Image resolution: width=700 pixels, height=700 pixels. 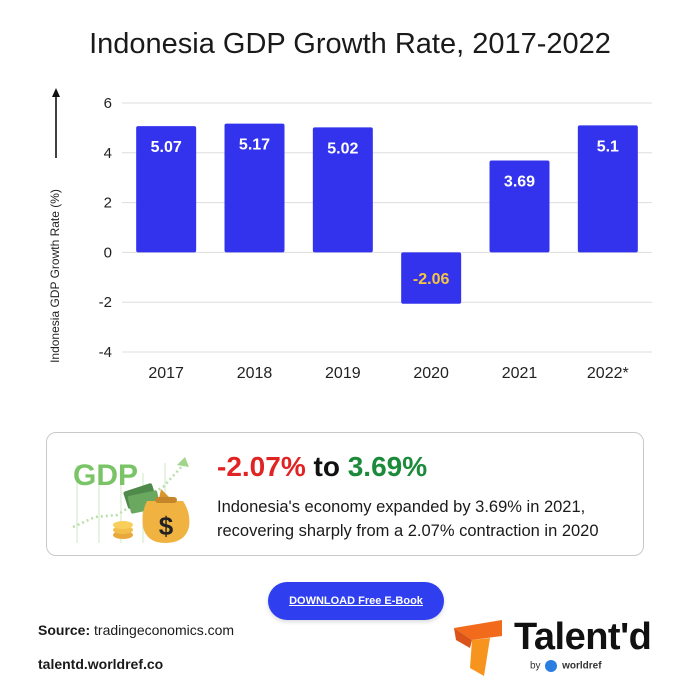 I want to click on worldref-icon, so click(x=551, y=666).